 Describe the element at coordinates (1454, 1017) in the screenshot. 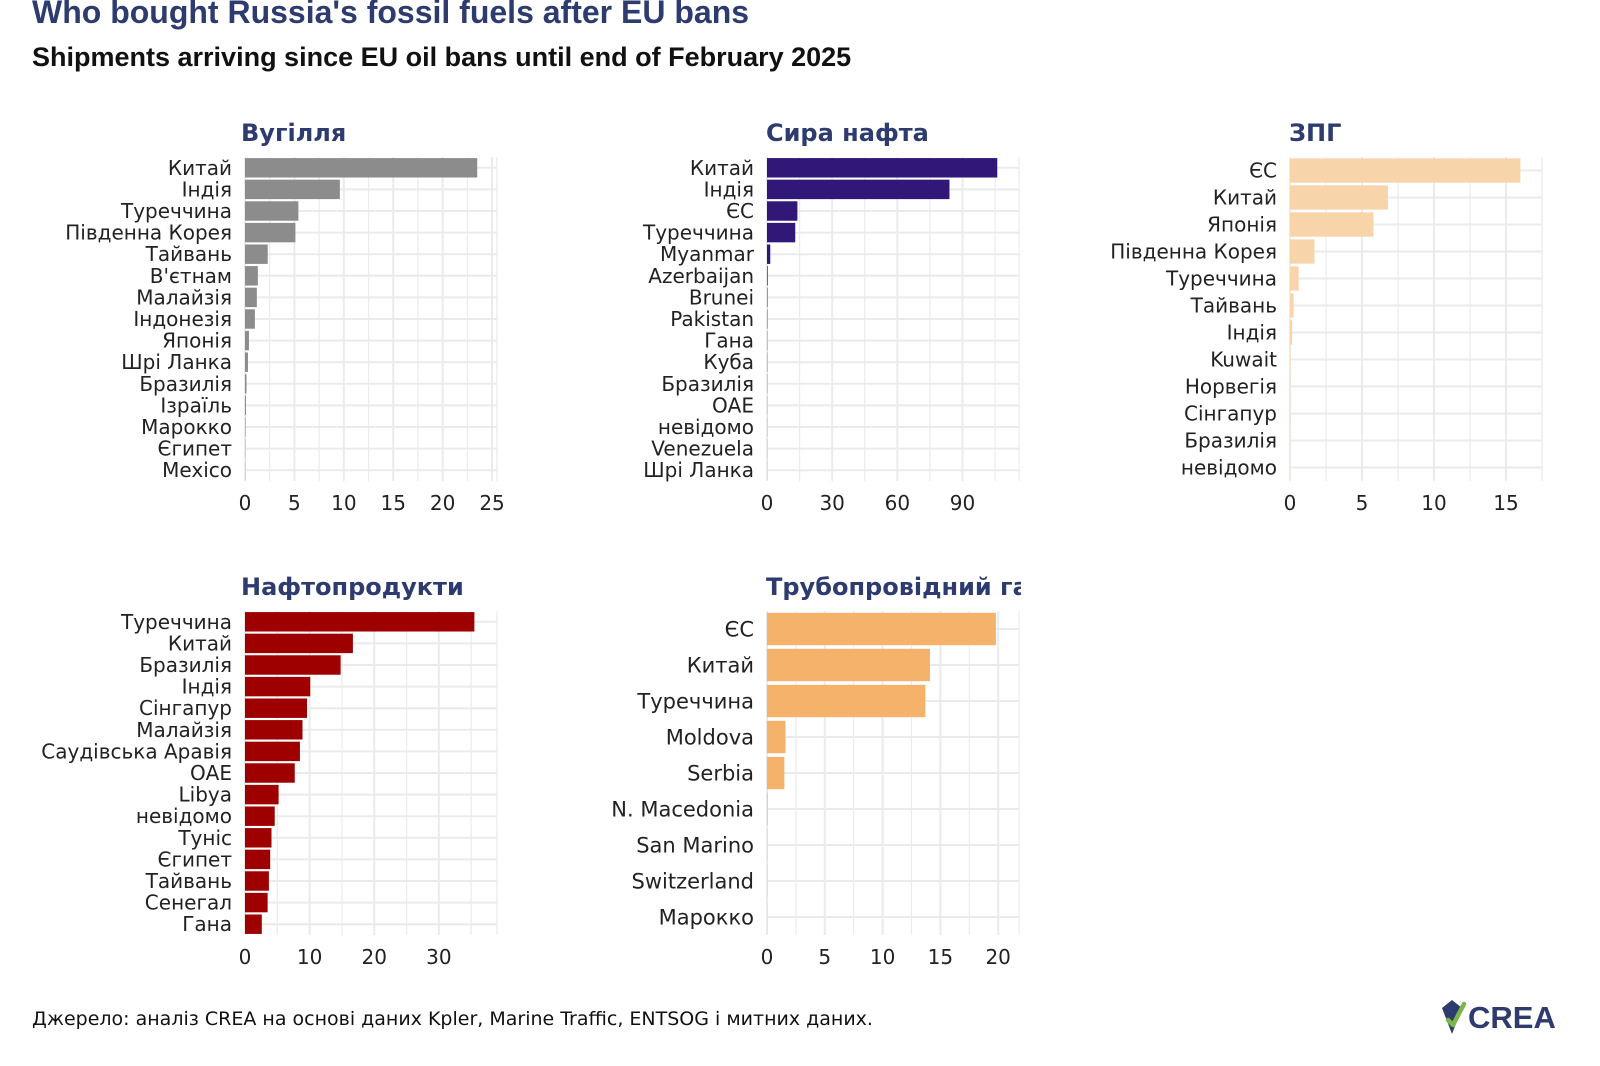

I see `crea-mark-icon` at that location.